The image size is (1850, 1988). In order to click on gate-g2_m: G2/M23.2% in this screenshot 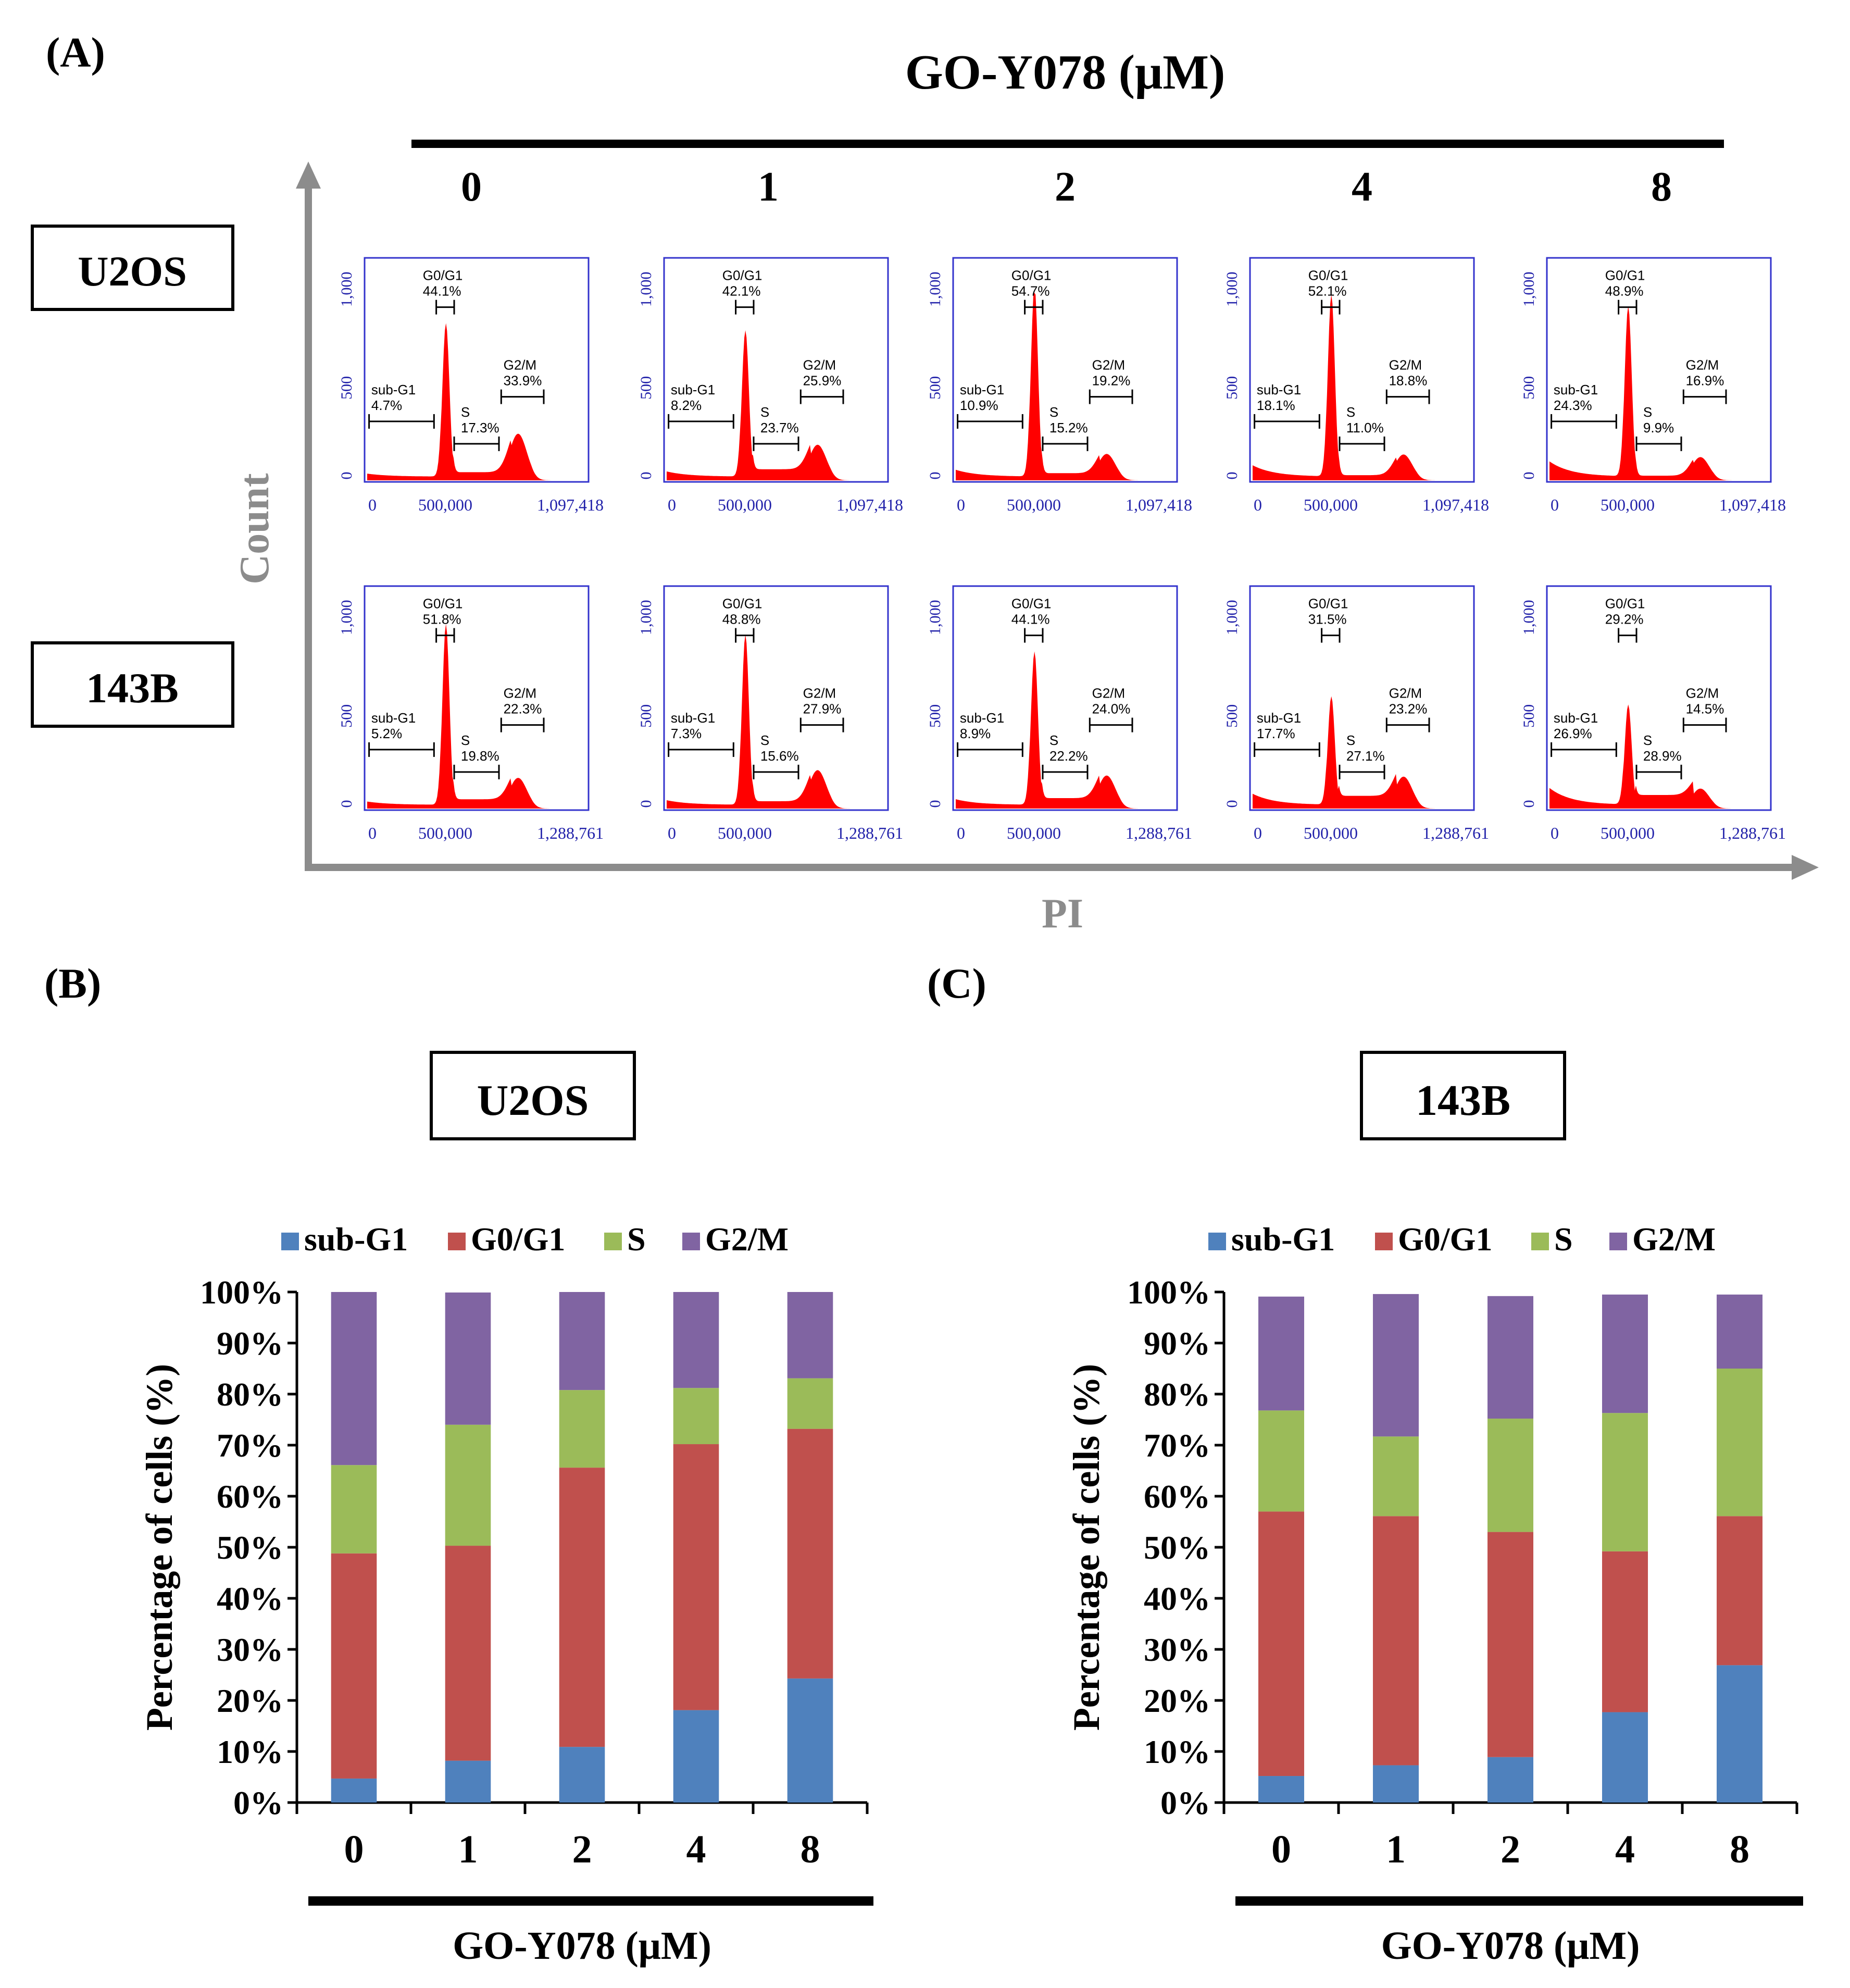, I will do `click(1408, 709)`.